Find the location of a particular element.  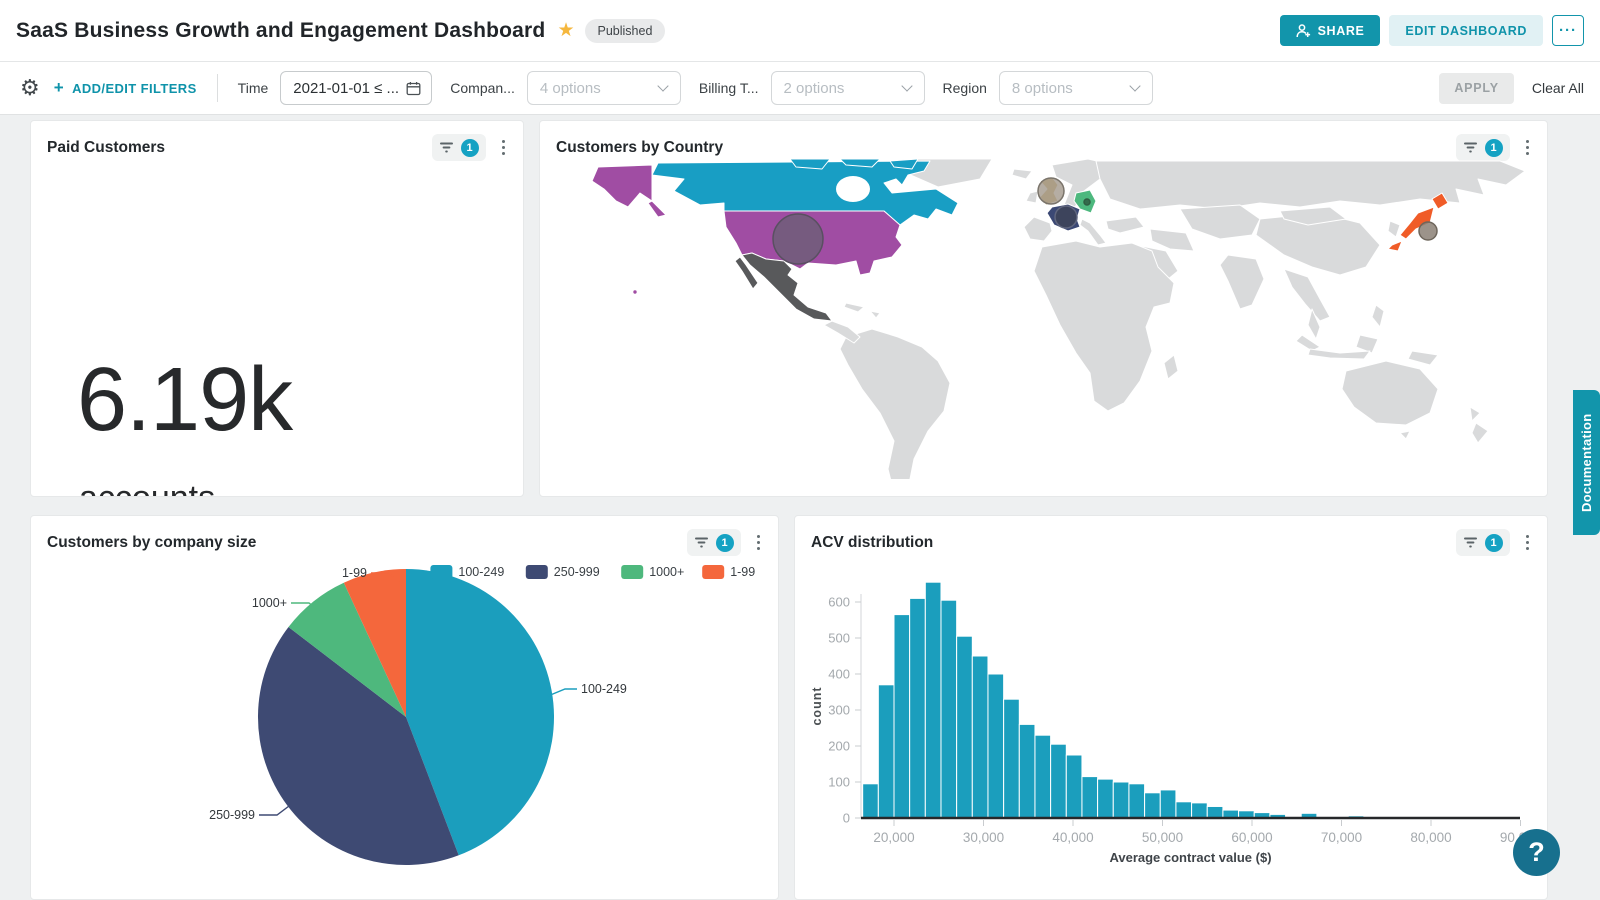

plus-icon: + is located at coordinates (59, 87).